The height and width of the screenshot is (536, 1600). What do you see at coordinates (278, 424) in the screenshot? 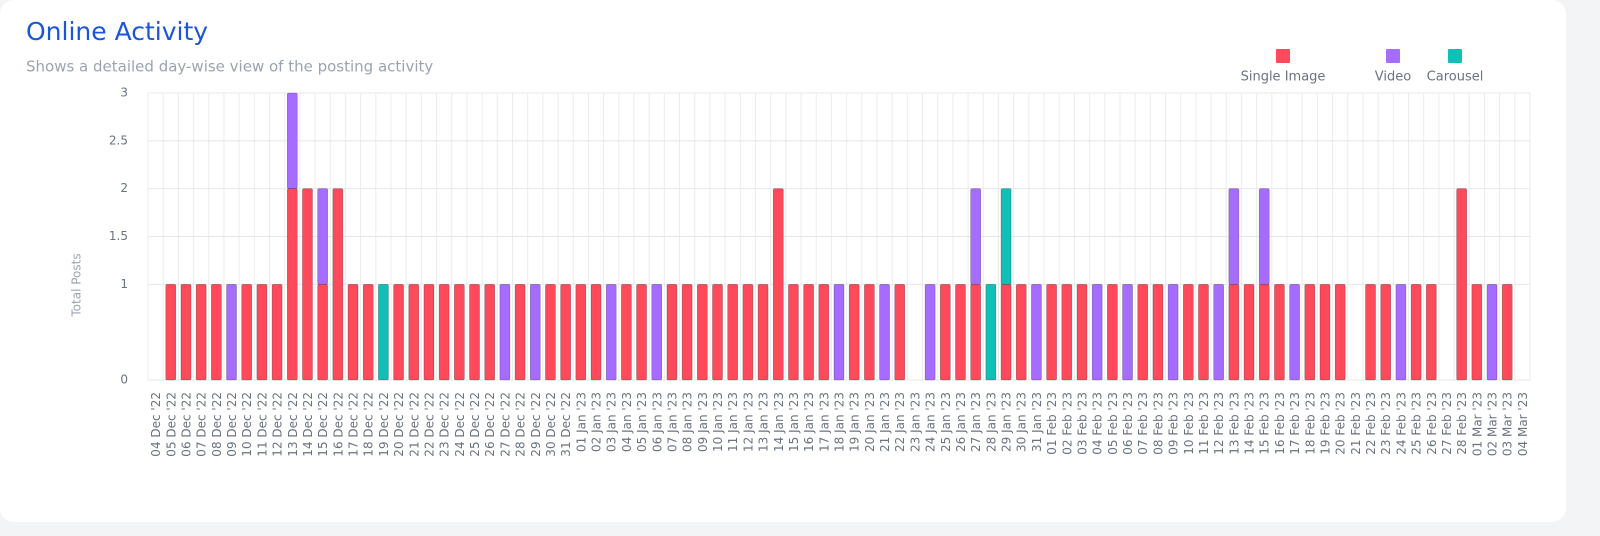
I see `x-tick-label: 12 Dec '22` at bounding box center [278, 424].